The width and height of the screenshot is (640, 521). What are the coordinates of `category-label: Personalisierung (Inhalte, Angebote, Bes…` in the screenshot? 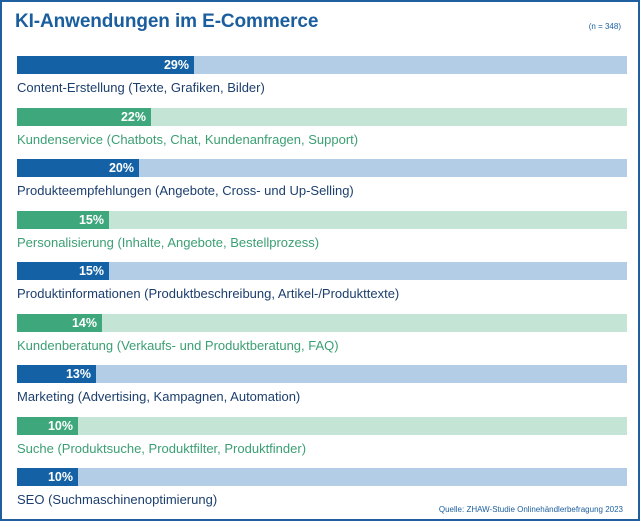 It's located at (168, 242).